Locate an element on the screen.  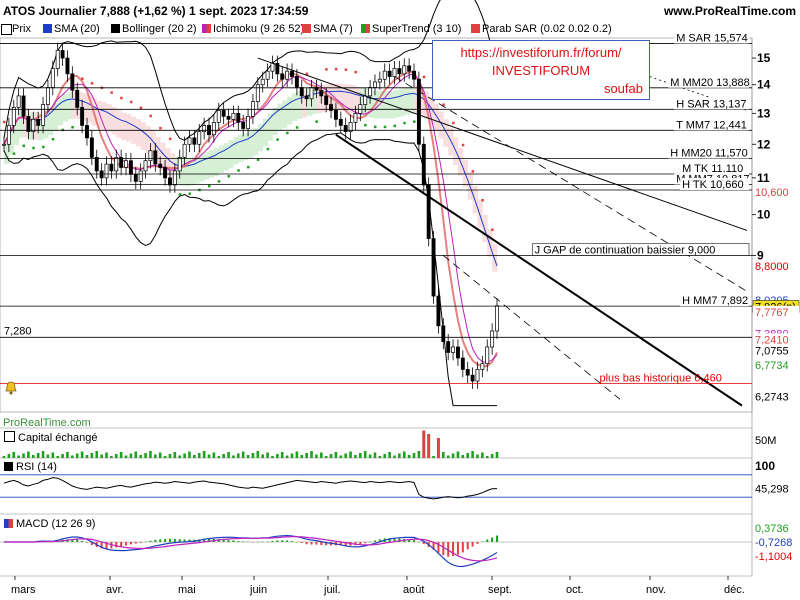
legend-item-sma20: SMA (20) is located at coordinates (71, 29).